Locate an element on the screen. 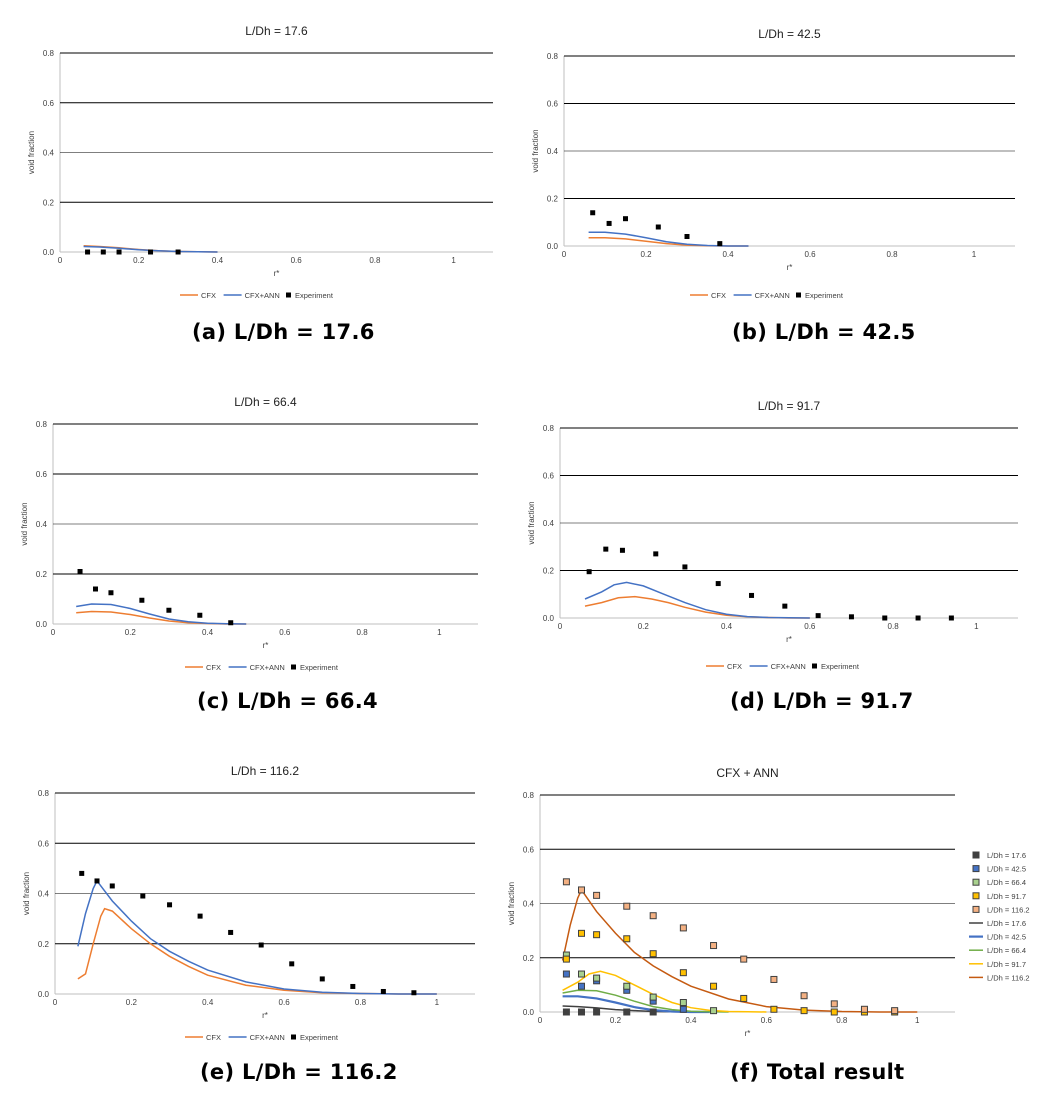  caption-b: (b) L/Dh = 42.5 is located at coordinates (824, 332).